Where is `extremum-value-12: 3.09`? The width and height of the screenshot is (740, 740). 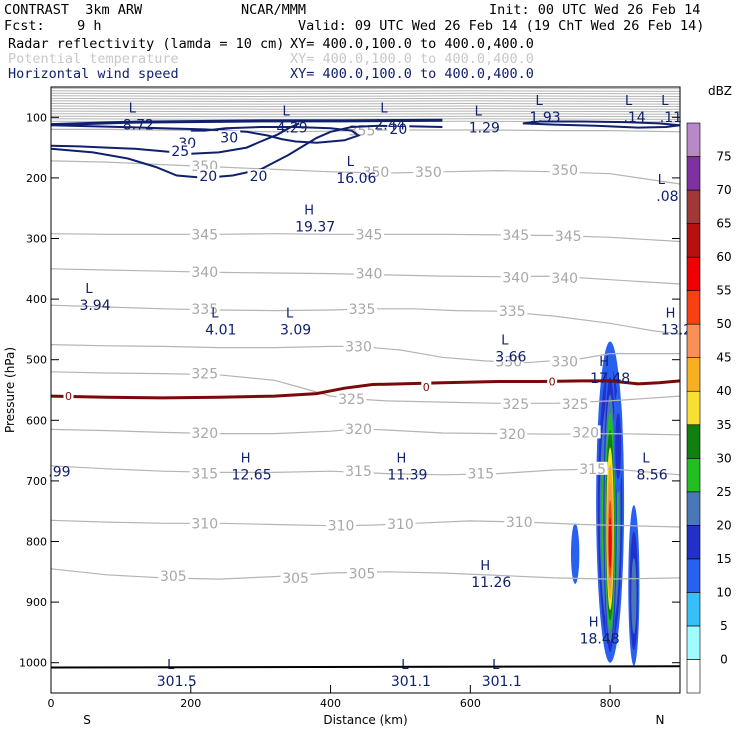 extremum-value-12: 3.09 is located at coordinates (295, 330).